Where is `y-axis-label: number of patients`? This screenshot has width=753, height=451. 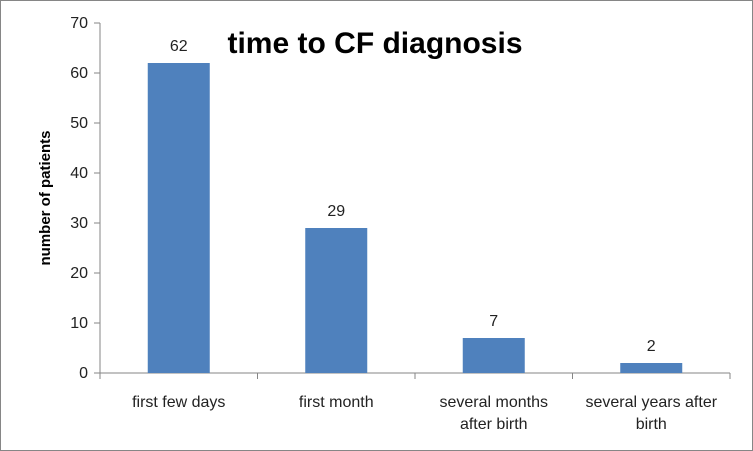
y-axis-label: number of patients is located at coordinates (45, 197).